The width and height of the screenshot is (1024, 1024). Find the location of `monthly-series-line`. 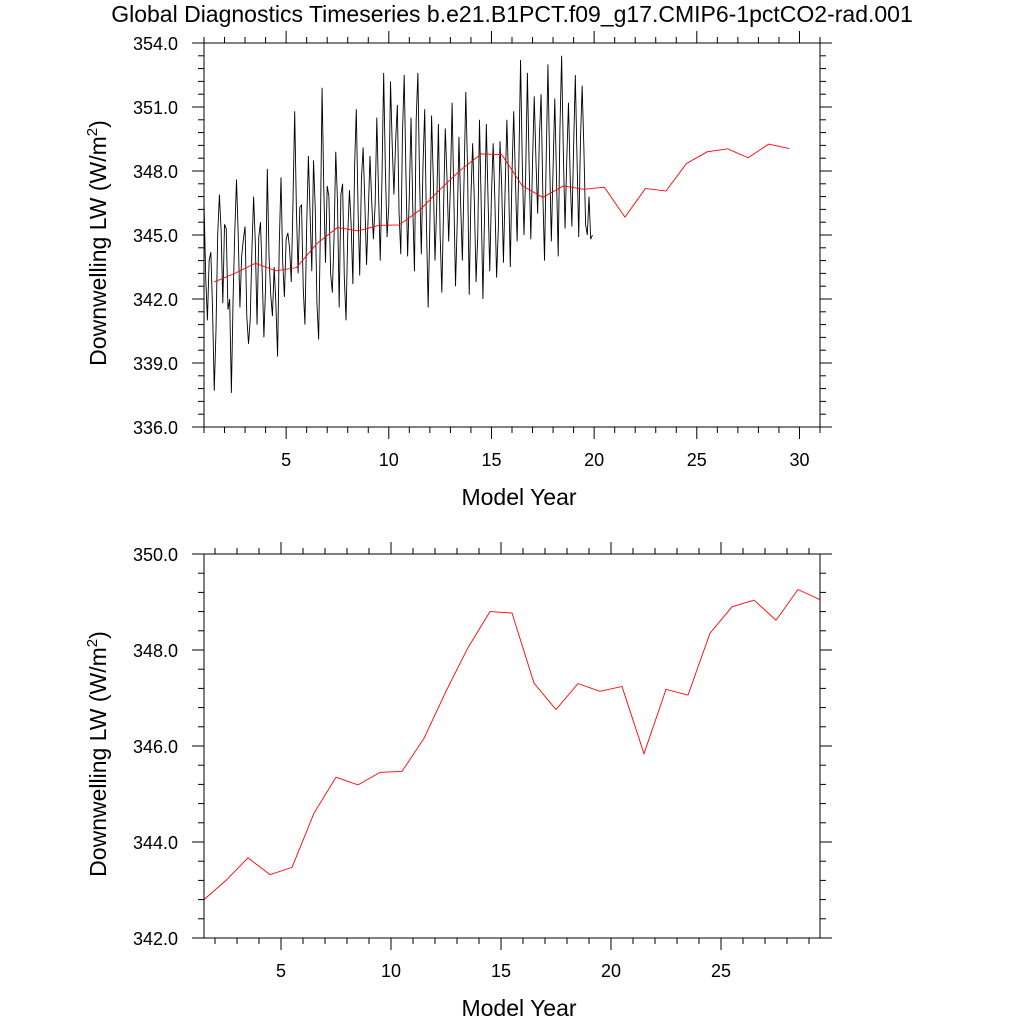

monthly-series-line is located at coordinates (398, 224).